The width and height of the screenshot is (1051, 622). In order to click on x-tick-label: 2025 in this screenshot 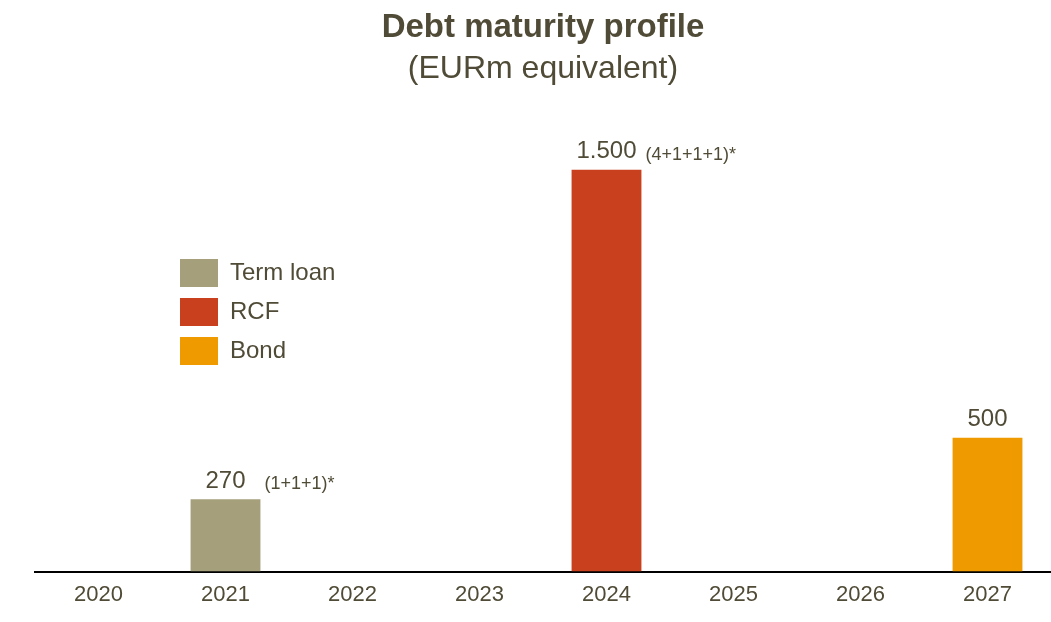, I will do `click(733, 593)`.